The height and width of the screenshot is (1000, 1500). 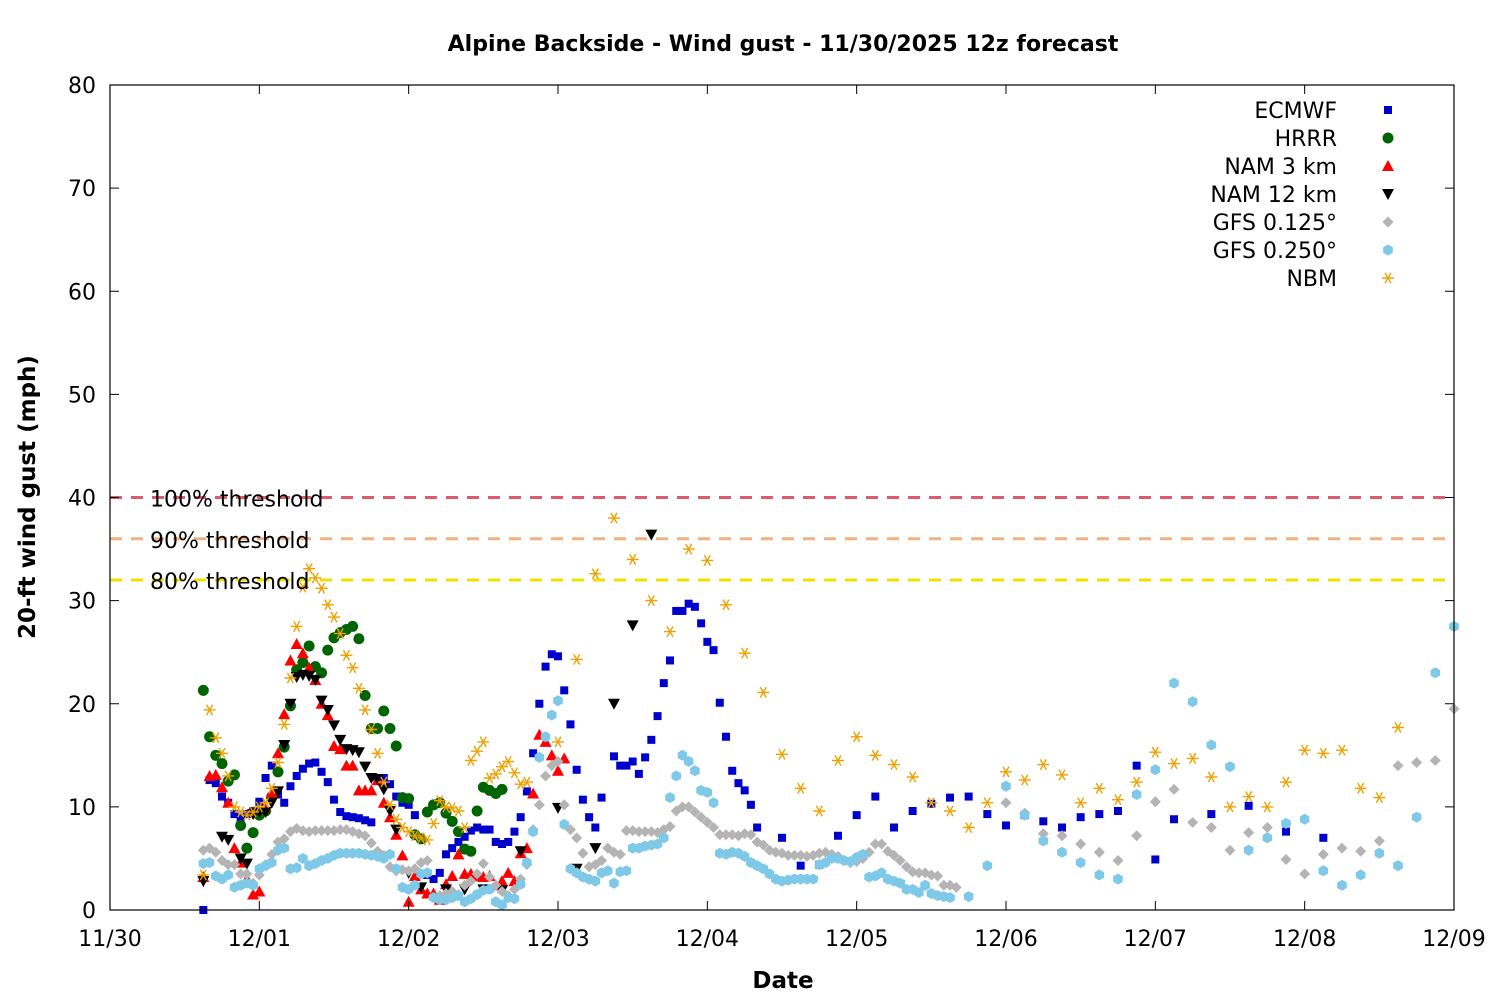 I want to click on y-tick-label: 50, so click(x=82, y=395).